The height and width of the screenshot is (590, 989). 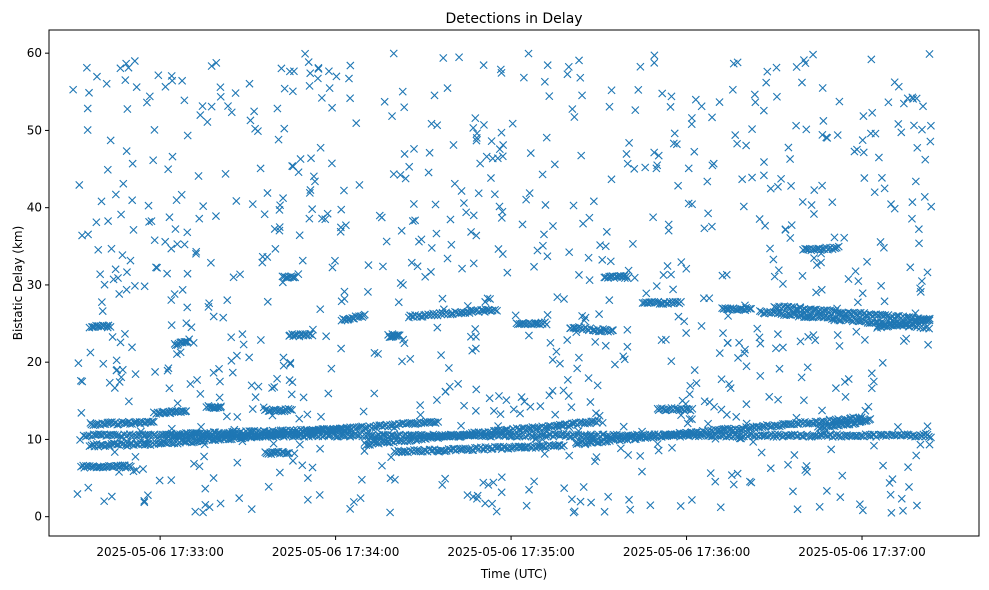 I want to click on data-point-2027, so click(x=766, y=82).